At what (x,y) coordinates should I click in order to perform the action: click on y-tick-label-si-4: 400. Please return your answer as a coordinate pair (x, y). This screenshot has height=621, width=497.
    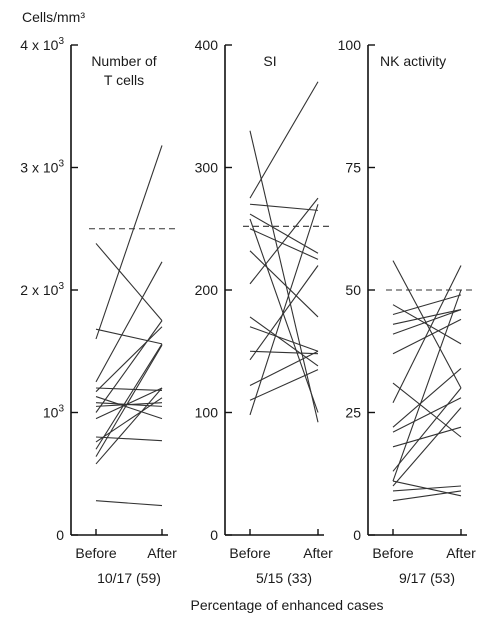
    Looking at the image, I should click on (207, 45).